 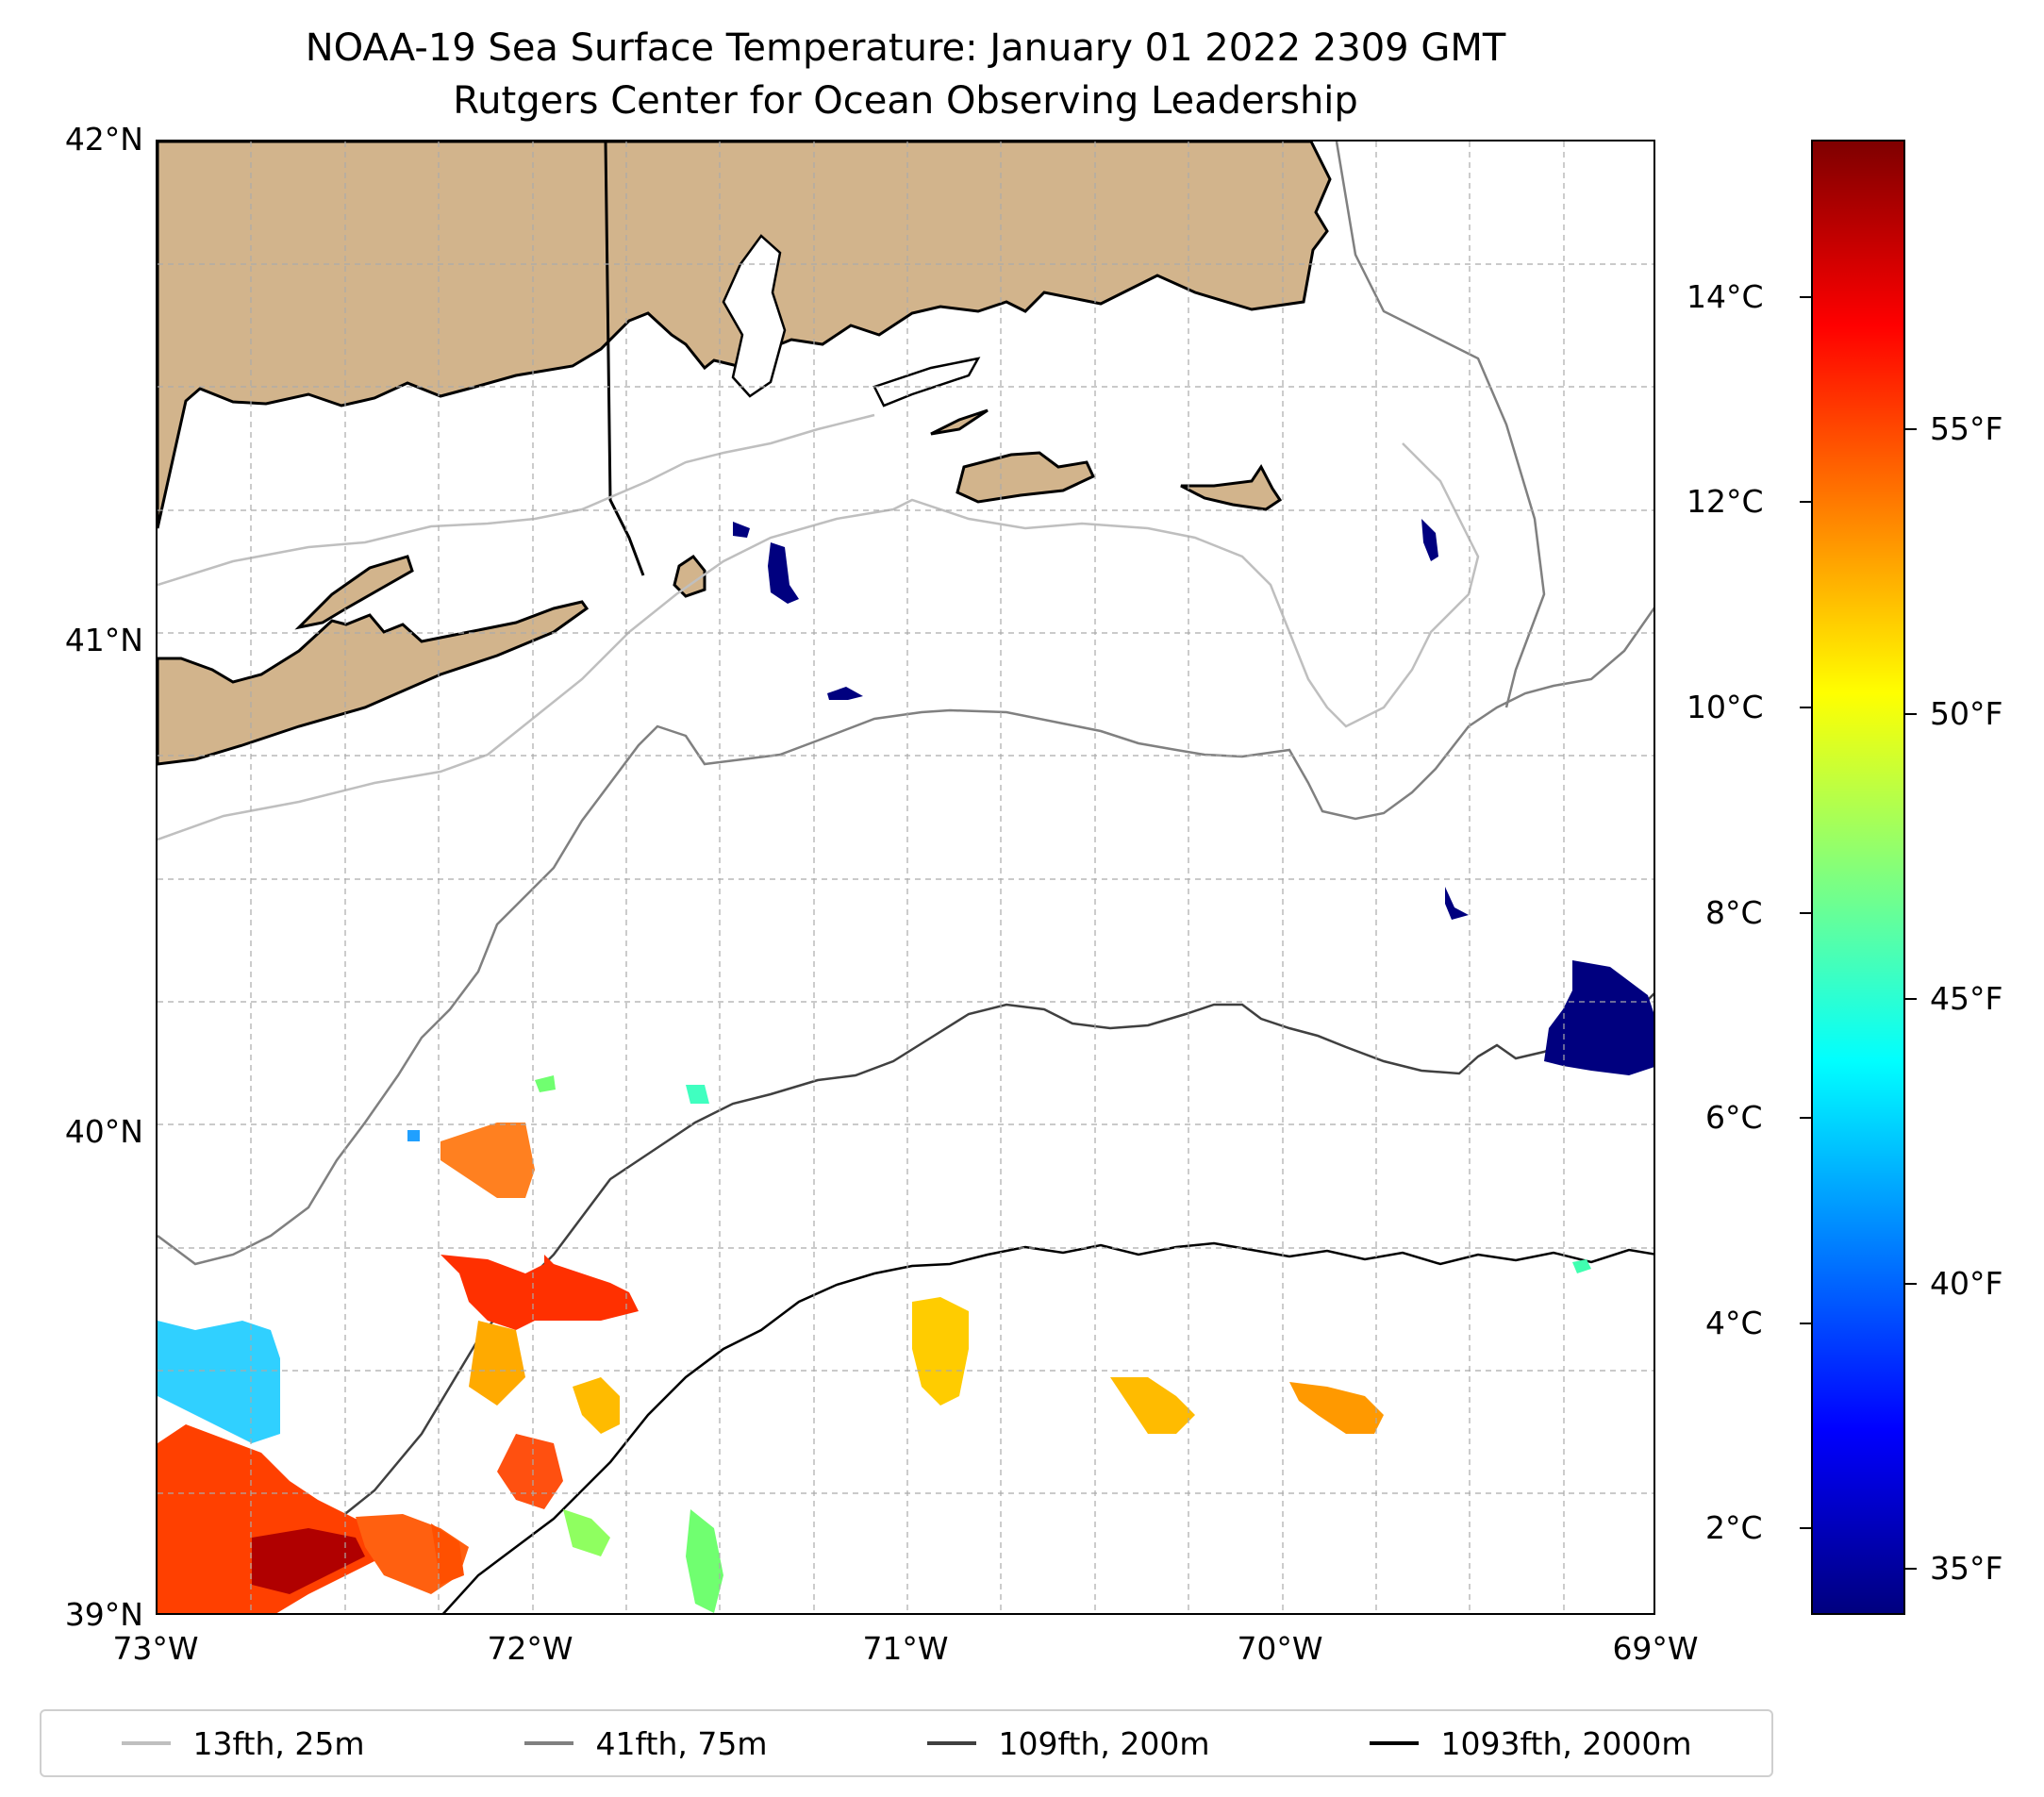 I want to click on legend-label: 1093fth, 2000m, so click(x=1566, y=1743).